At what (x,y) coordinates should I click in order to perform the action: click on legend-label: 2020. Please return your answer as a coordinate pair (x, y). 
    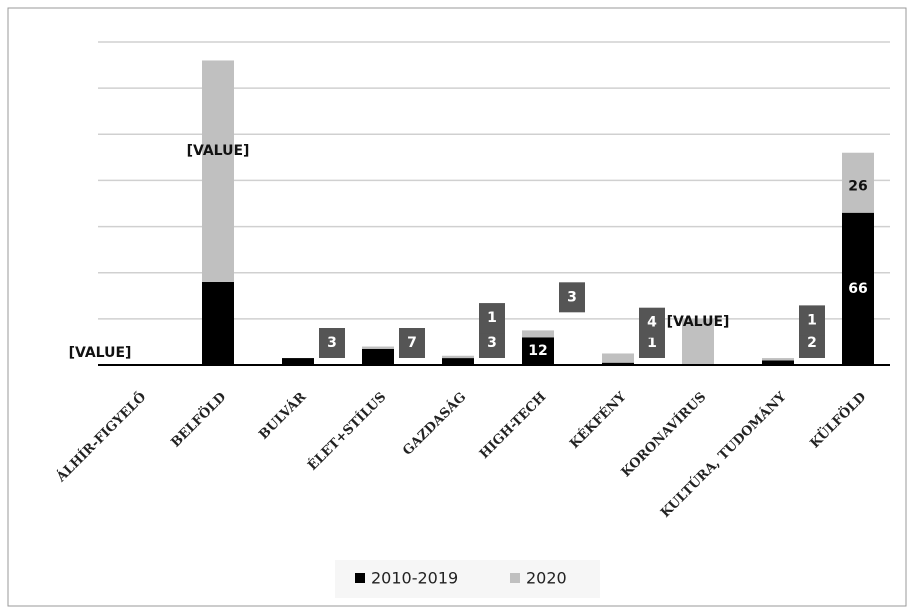
    Looking at the image, I should click on (546, 578).